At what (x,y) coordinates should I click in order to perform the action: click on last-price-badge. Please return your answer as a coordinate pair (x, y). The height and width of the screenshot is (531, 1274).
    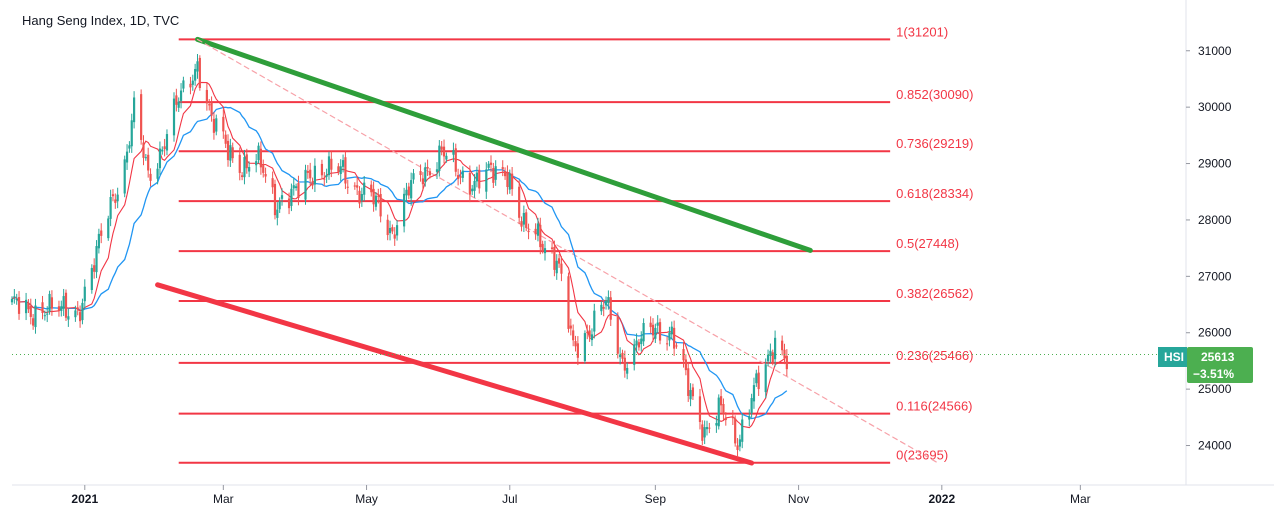
    Looking at the image, I should click on (1220, 365).